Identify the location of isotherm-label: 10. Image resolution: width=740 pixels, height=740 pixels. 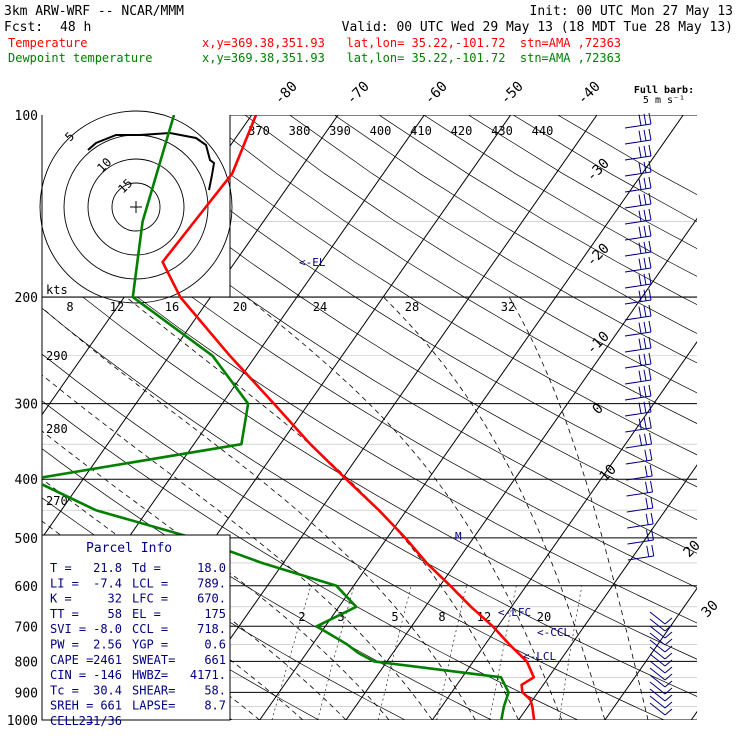
(608, 473).